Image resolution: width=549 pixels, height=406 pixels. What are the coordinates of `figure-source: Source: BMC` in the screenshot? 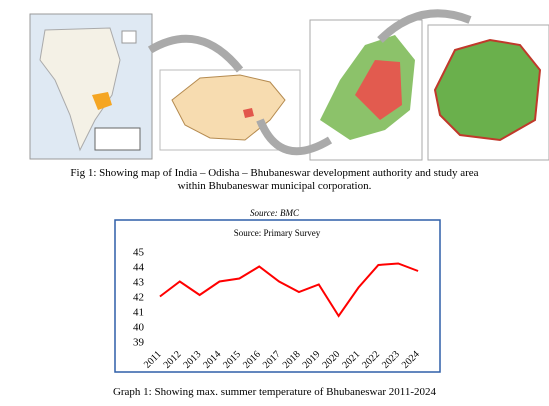 It's located at (274, 213).